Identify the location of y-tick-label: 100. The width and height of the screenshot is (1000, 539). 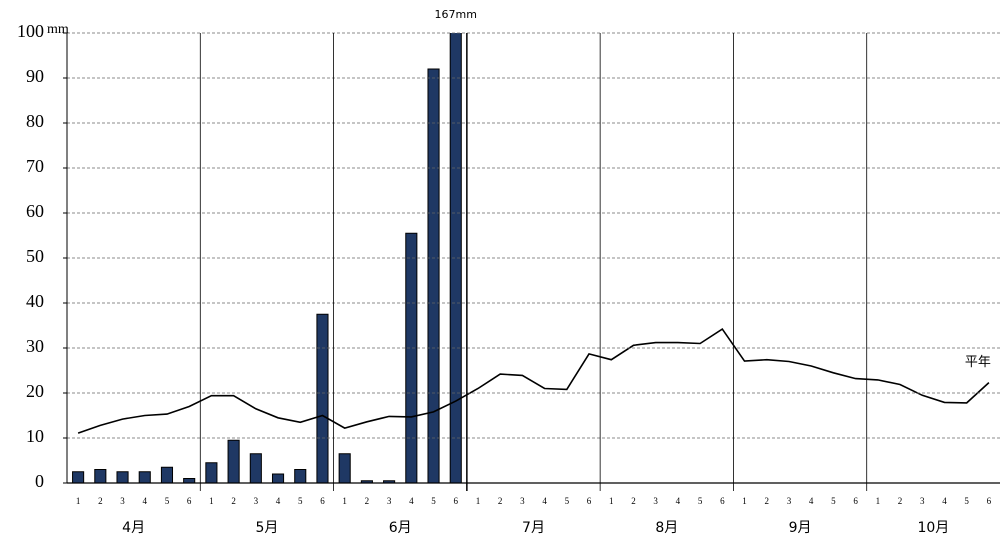
(30, 31).